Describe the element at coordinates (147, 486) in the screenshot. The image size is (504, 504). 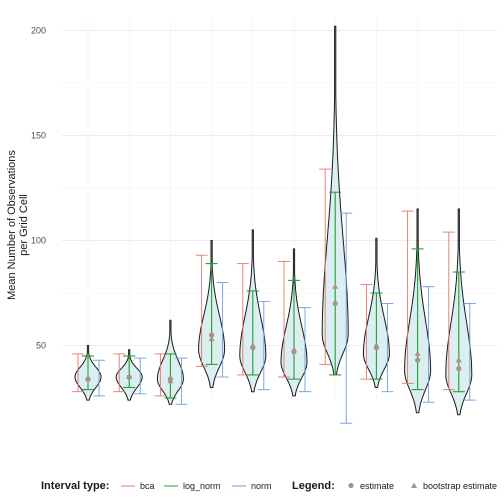
I see `legend-bca-label: bca` at that location.